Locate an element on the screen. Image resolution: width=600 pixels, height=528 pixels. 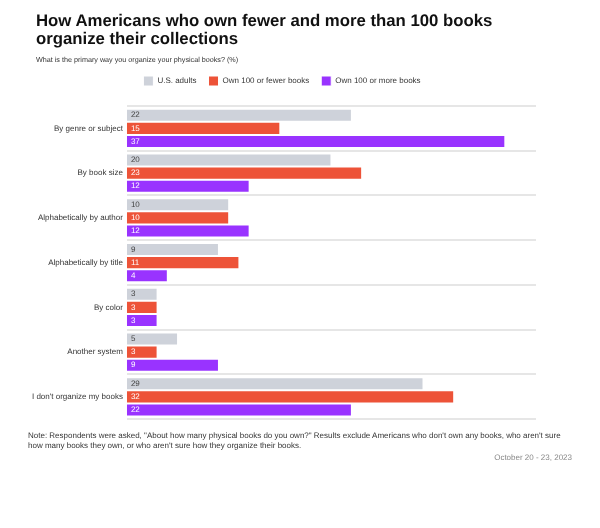
chart-title: How Americans who own fewer and more than 100 books organize their collections is located at coordinates (265, 29).